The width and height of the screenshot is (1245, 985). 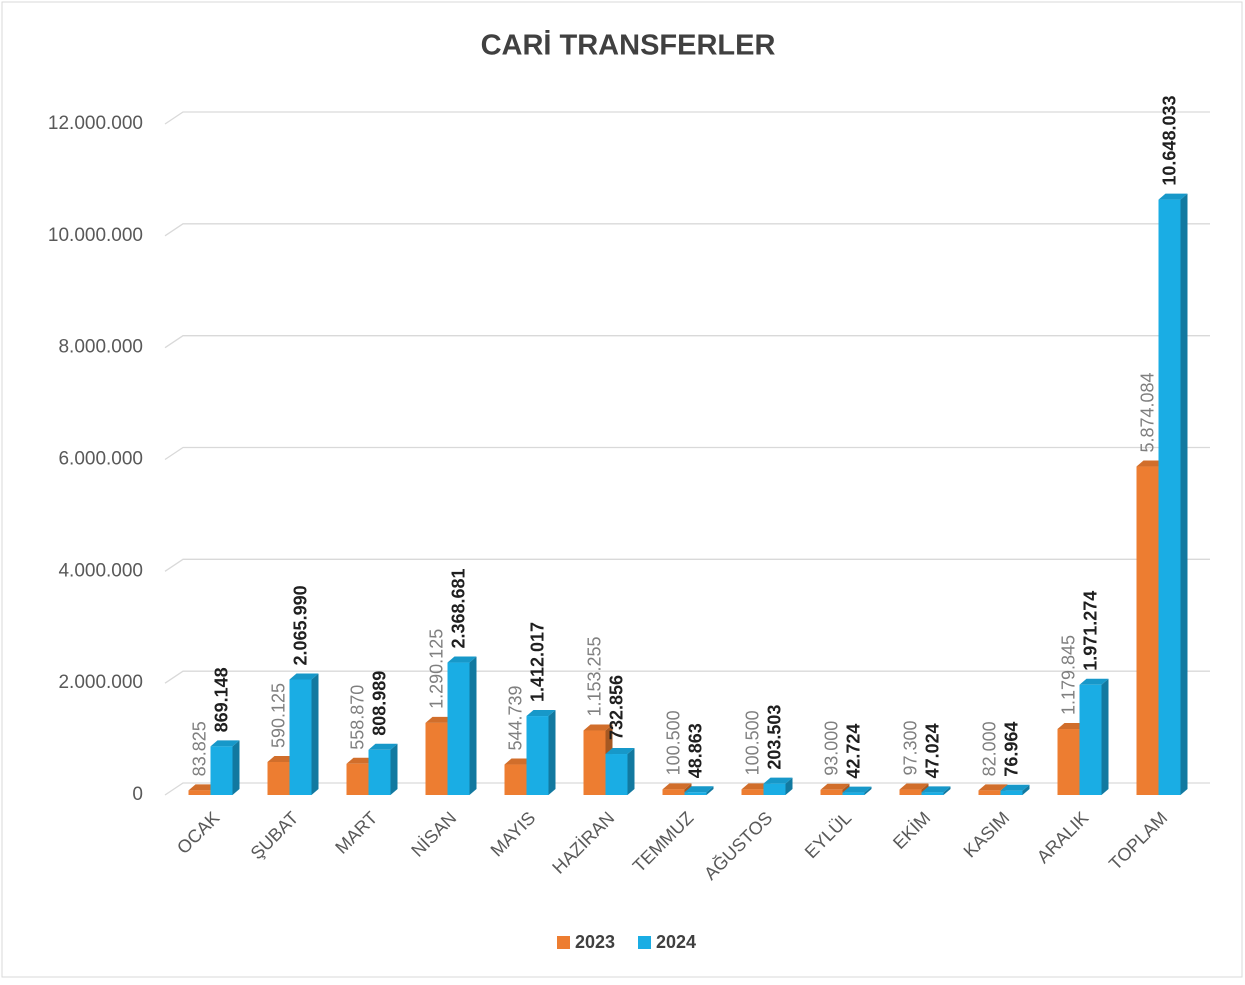 I want to click on data-label: 76.964, so click(x=1012, y=749).